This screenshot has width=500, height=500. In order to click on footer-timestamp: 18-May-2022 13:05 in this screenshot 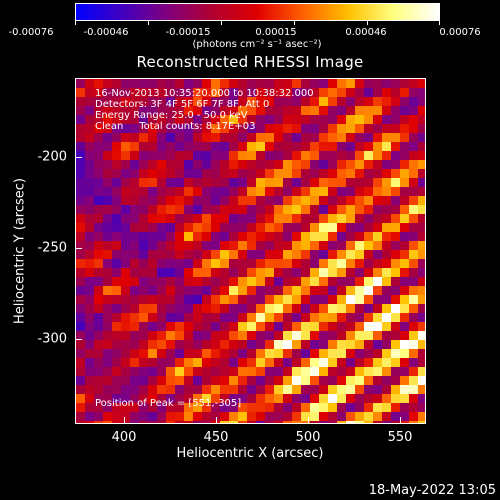, I will do `click(432, 490)`.